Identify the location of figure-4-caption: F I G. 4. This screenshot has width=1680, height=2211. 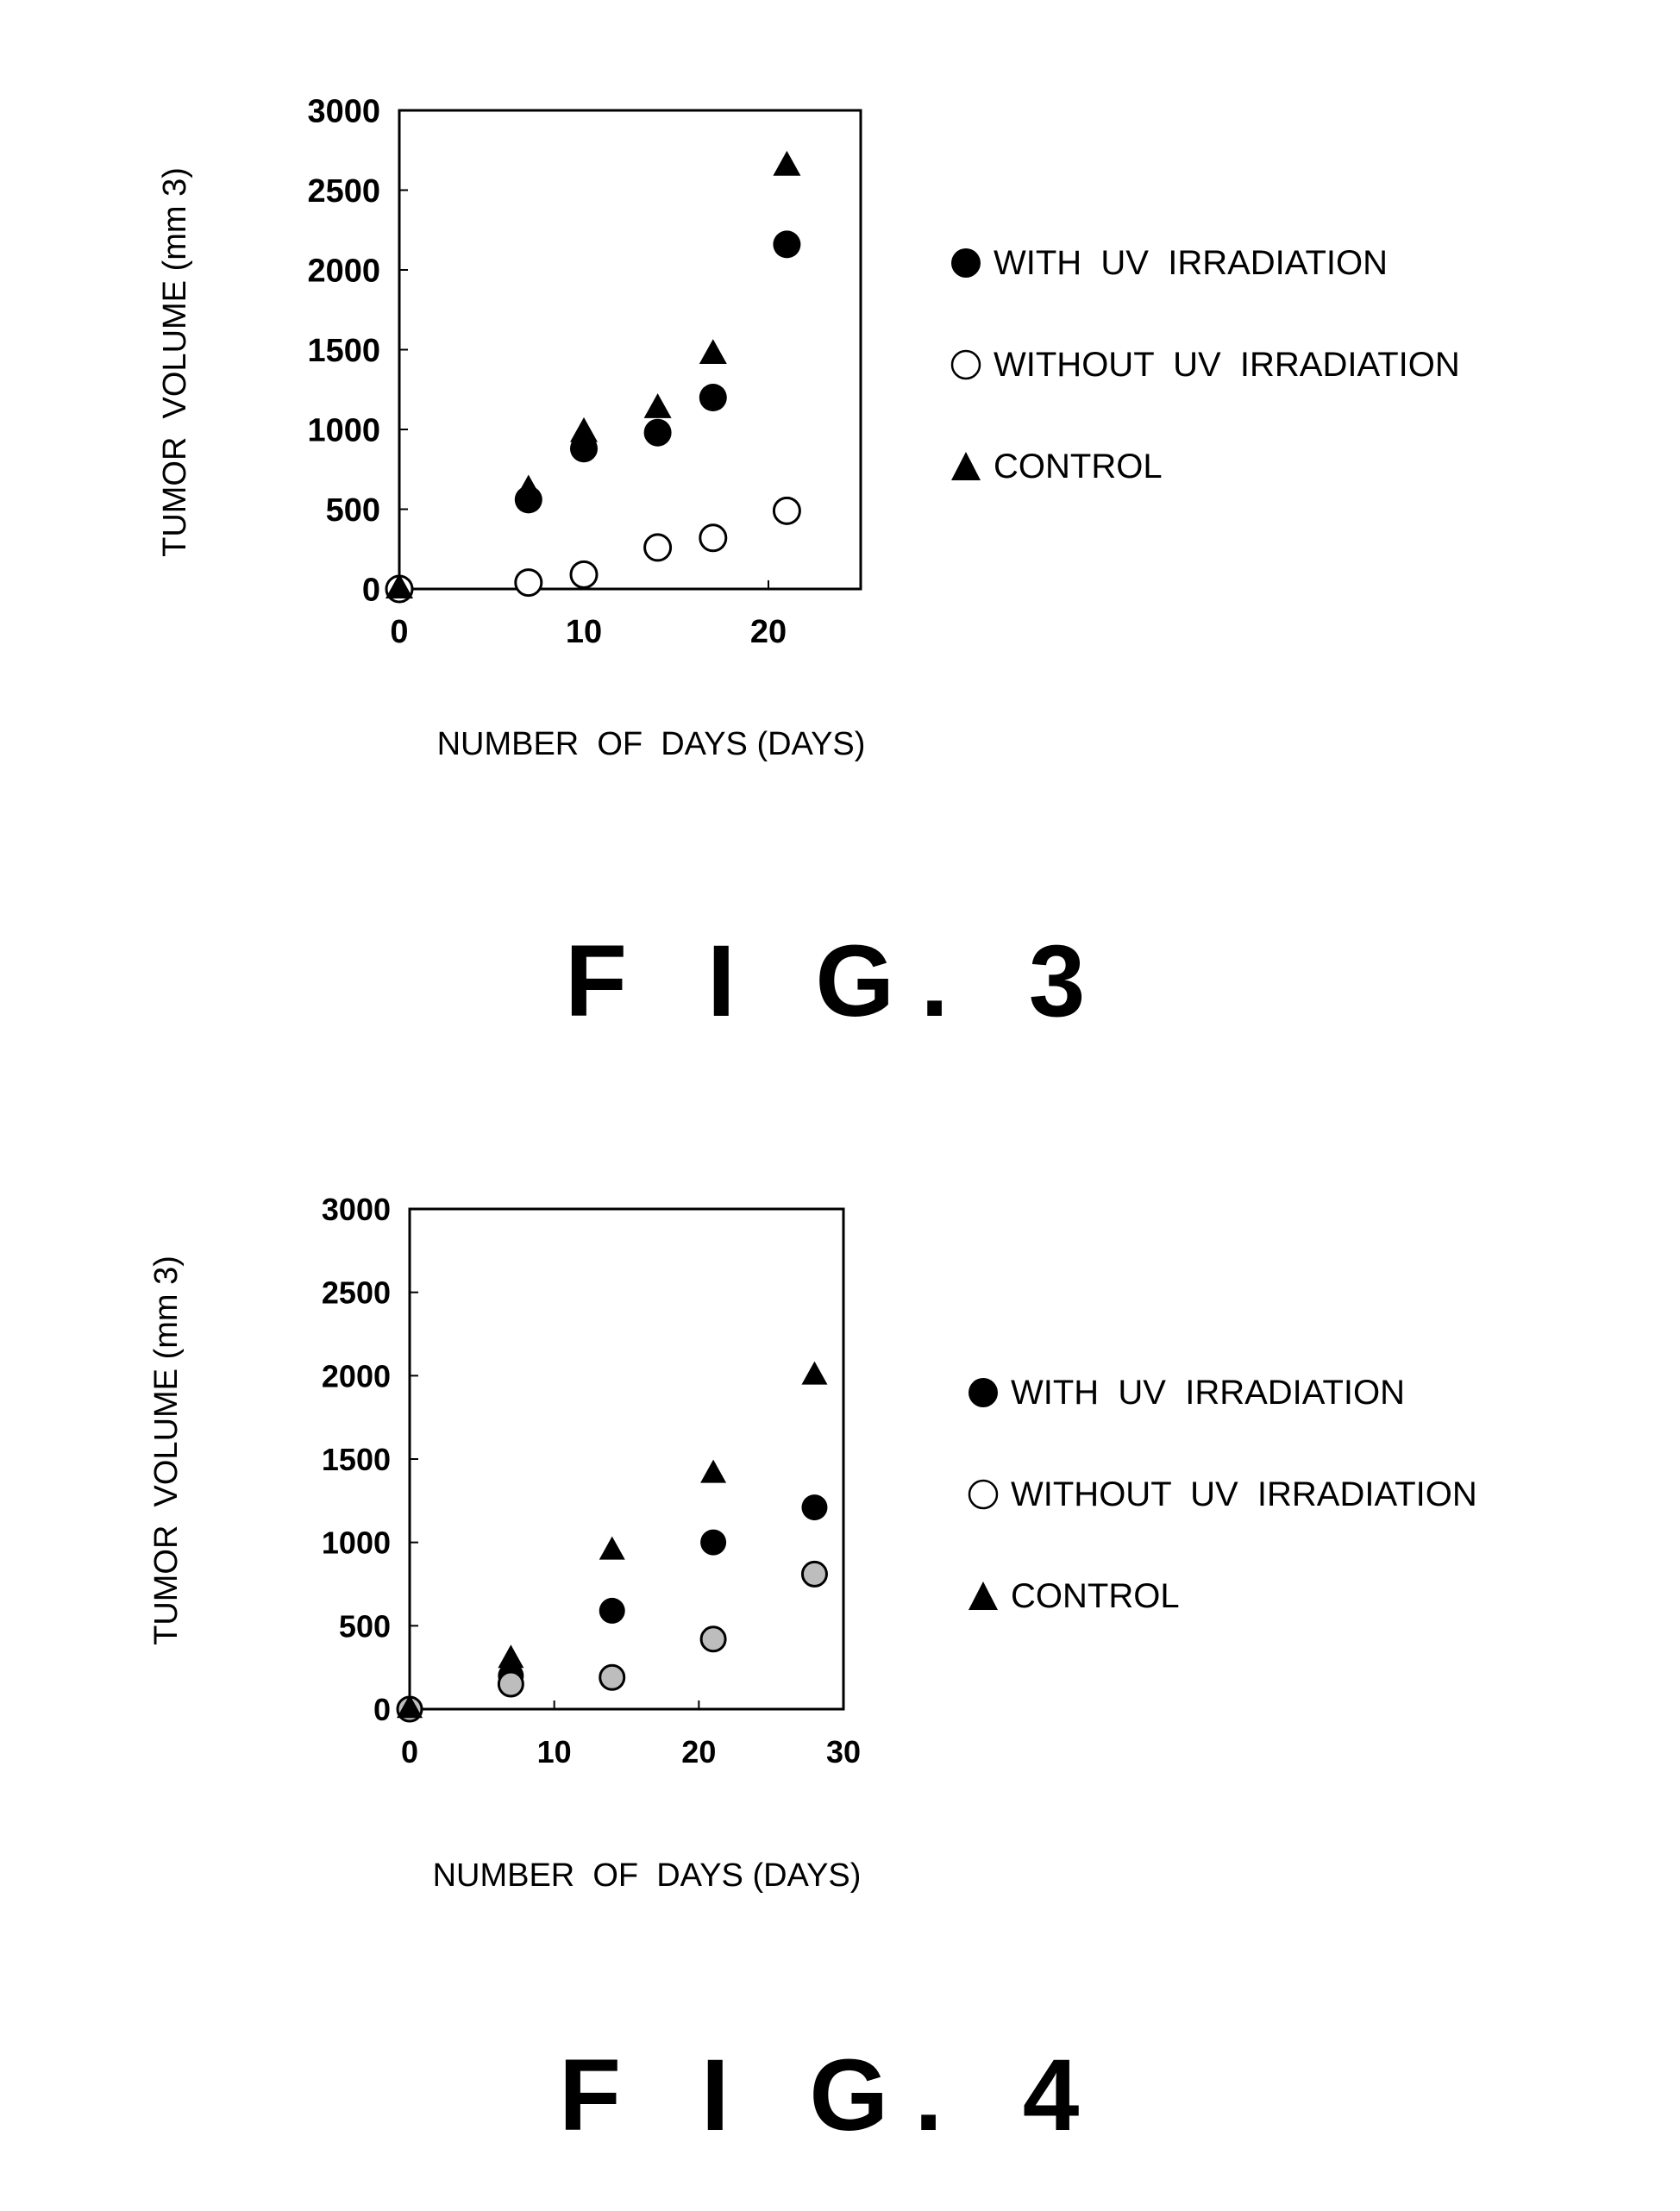
(832, 2095).